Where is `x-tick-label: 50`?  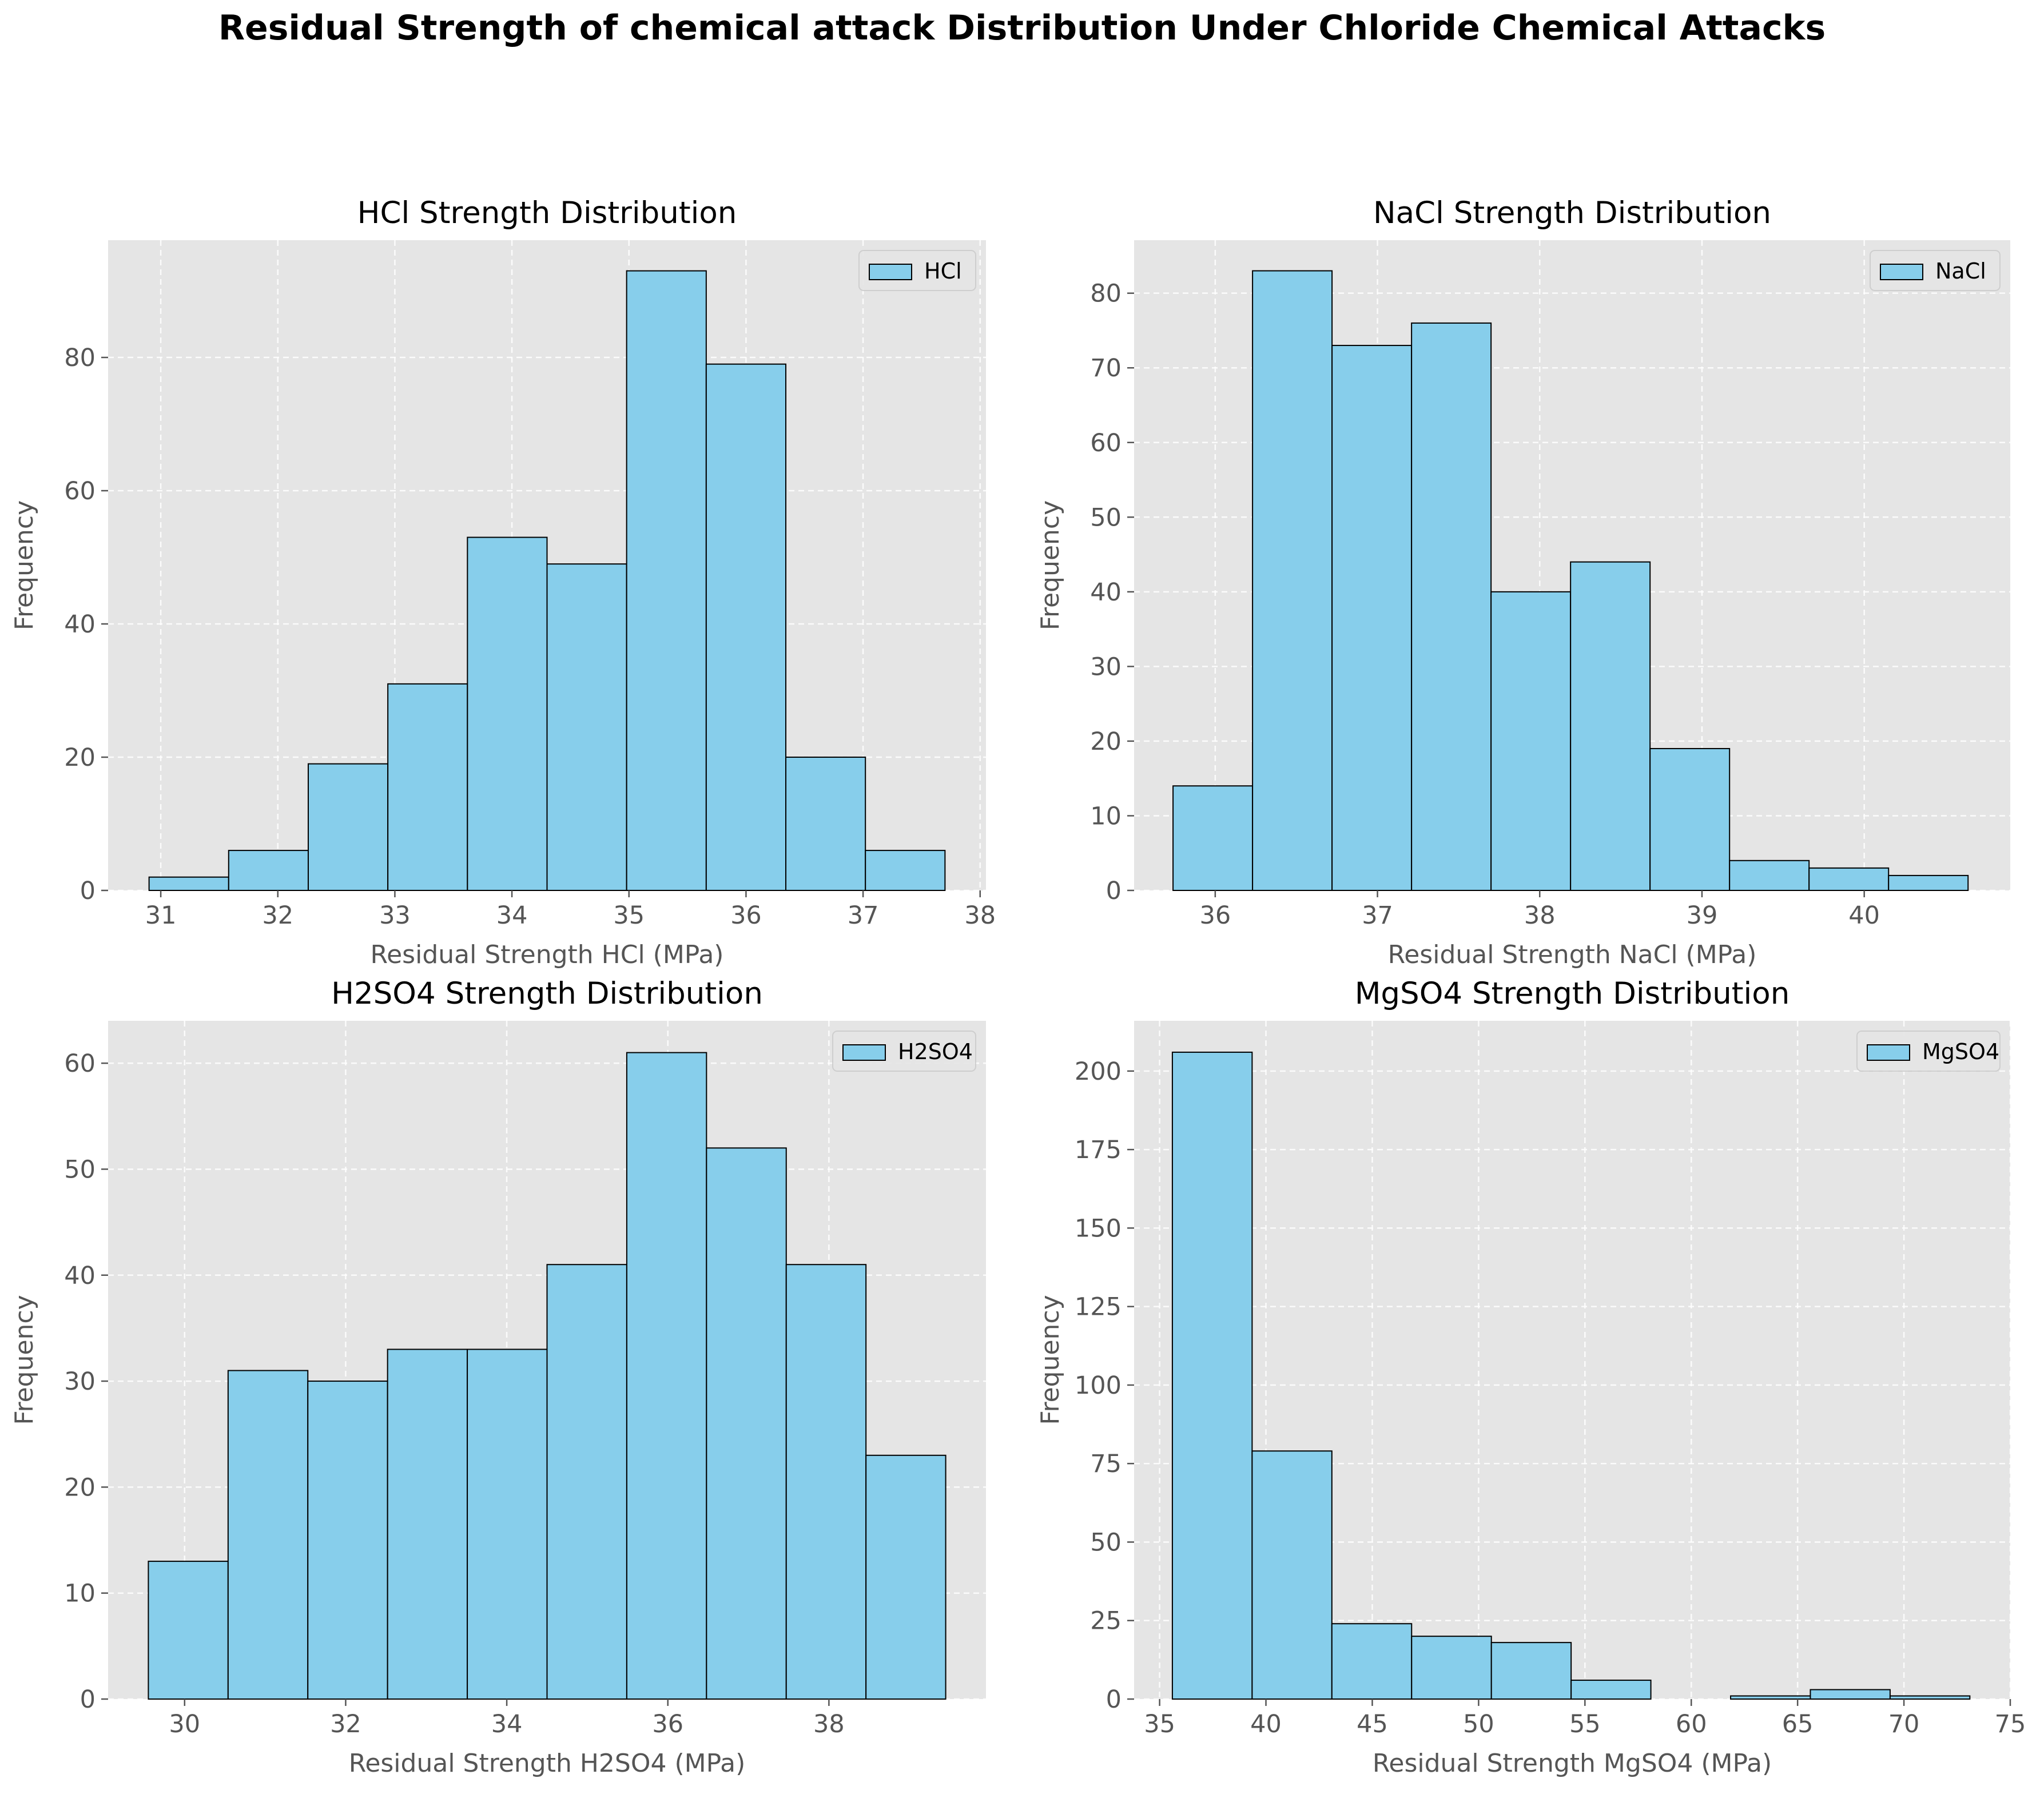
x-tick-label: 50 is located at coordinates (1478, 1724).